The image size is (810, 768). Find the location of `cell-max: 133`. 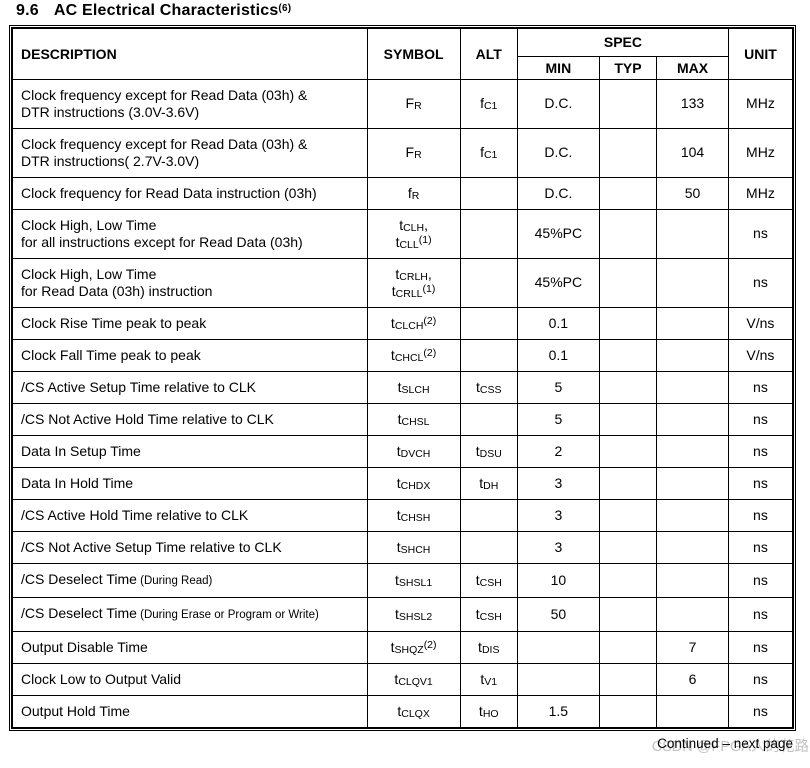

cell-max: 133 is located at coordinates (692, 103).